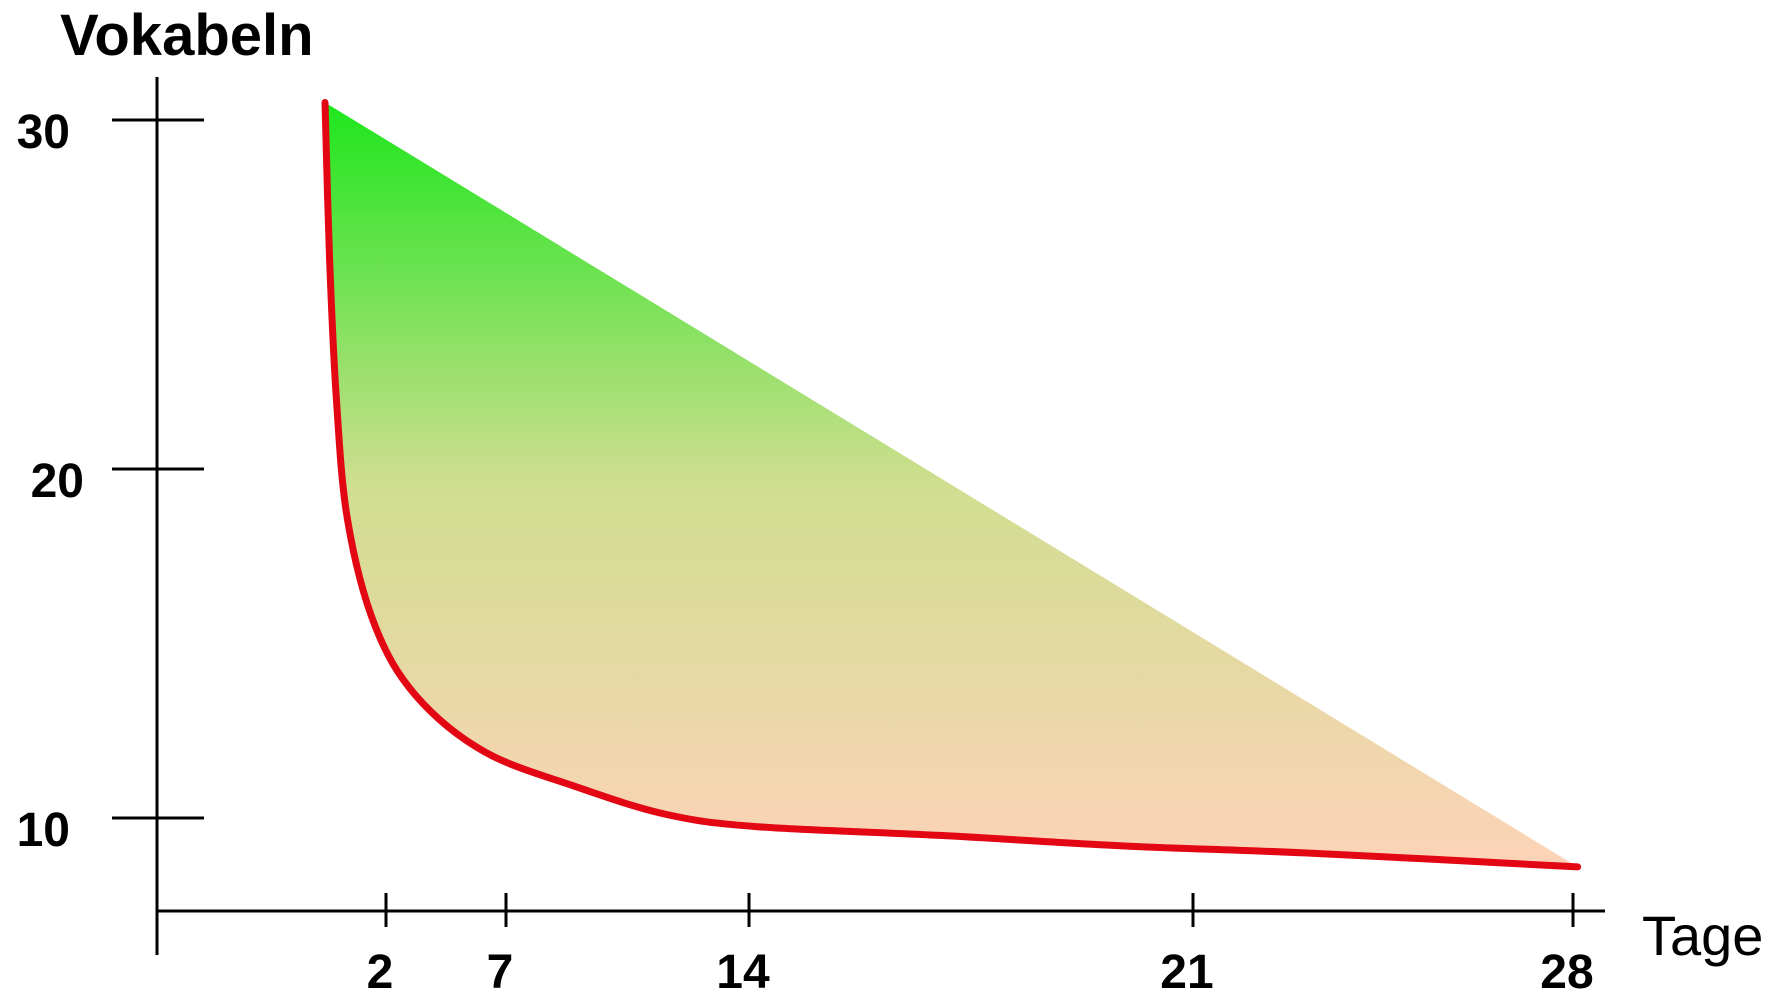 The image size is (1785, 993). Describe the element at coordinates (1186, 969) in the screenshot. I see `x-tick-label-21: 21` at that location.